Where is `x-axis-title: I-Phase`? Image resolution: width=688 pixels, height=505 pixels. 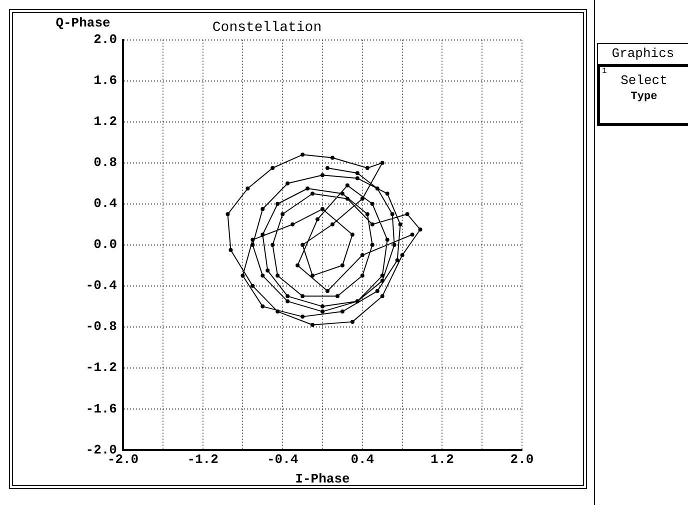 x-axis-title: I-Phase is located at coordinates (322, 478).